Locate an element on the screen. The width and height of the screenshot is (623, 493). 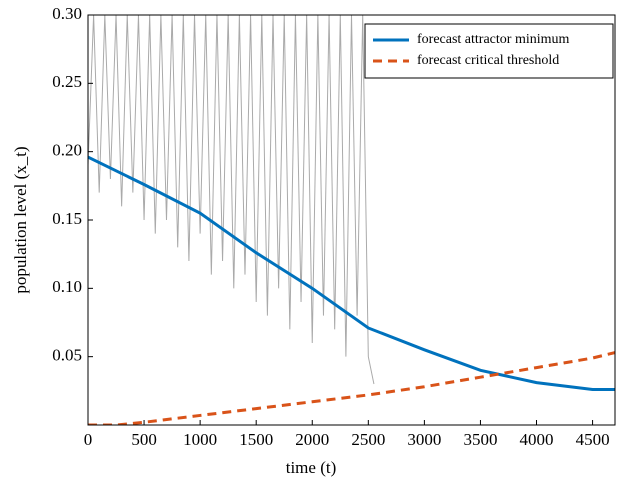
legend-box is located at coordinates (489, 51).